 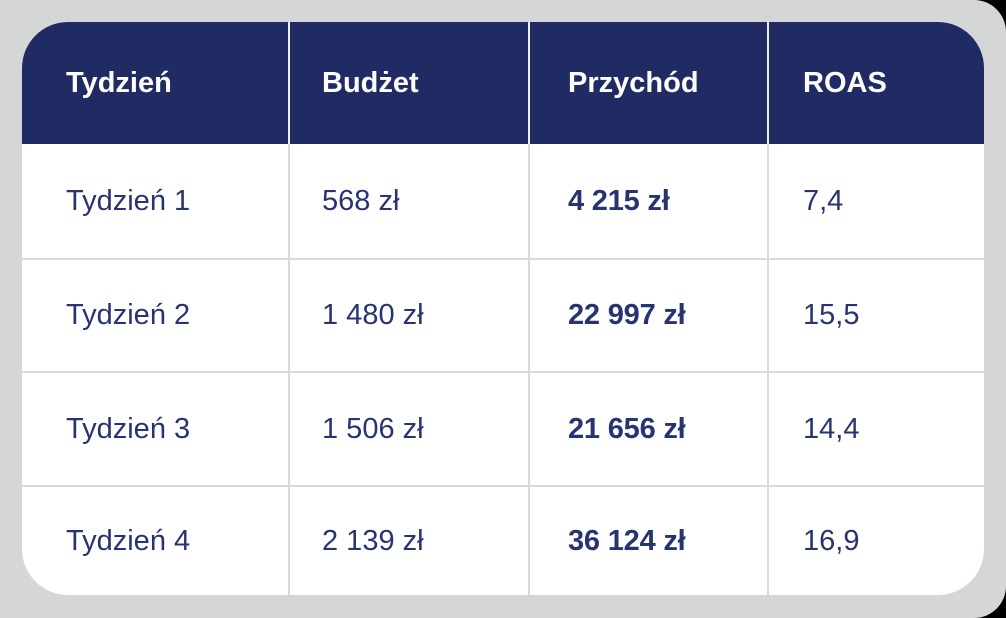 I want to click on cell-revenue-row3: 21 656 zł, so click(x=647, y=428).